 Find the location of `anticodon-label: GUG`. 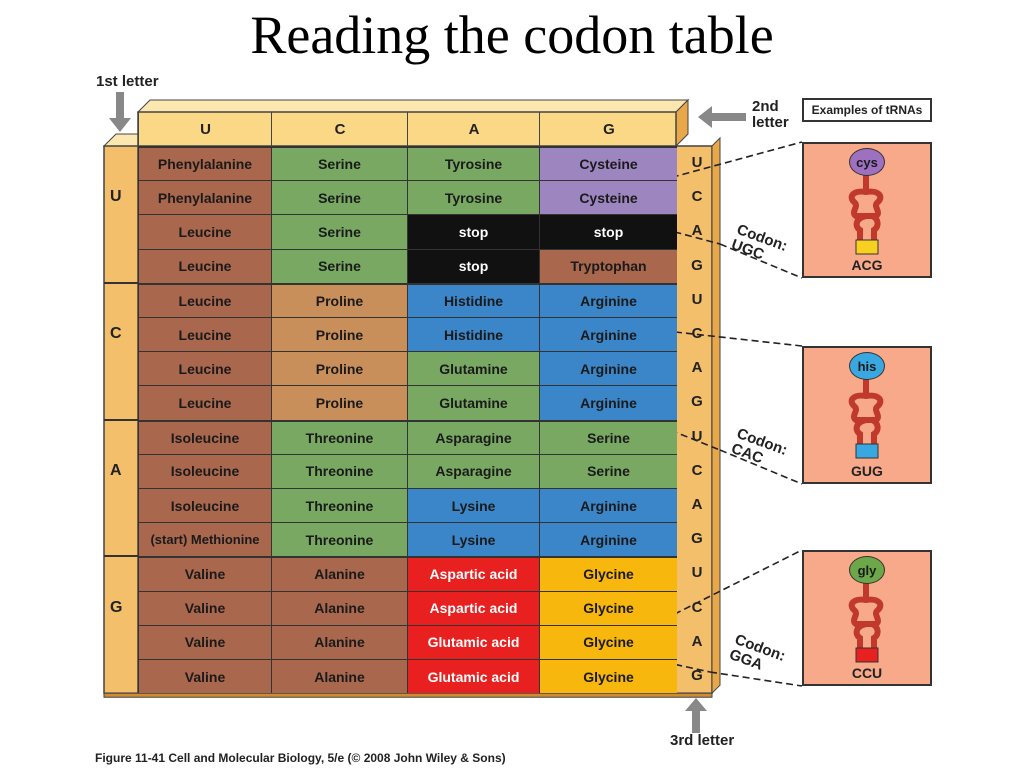

anticodon-label: GUG is located at coordinates (867, 471).